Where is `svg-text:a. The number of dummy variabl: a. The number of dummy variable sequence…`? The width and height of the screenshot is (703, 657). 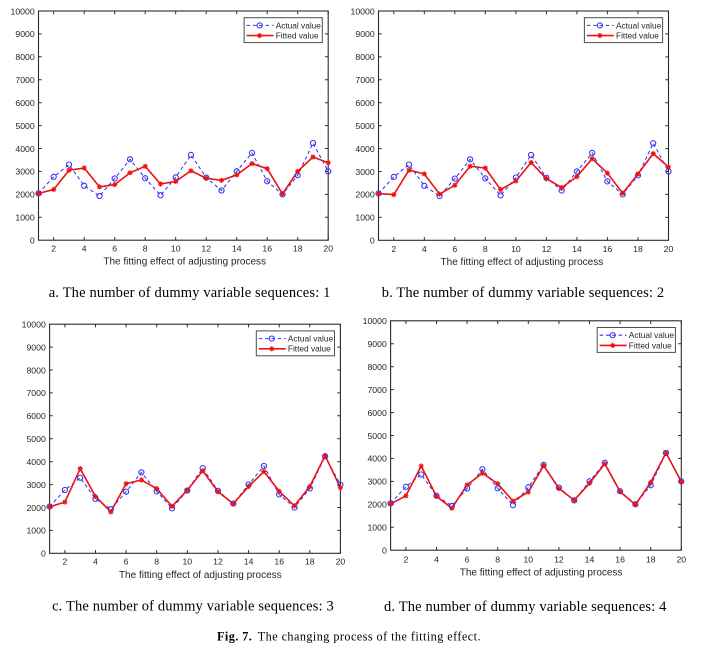
svg-text:a. The number of dummy variabl: a. The number of dummy variable sequence… is located at coordinates (190, 293).